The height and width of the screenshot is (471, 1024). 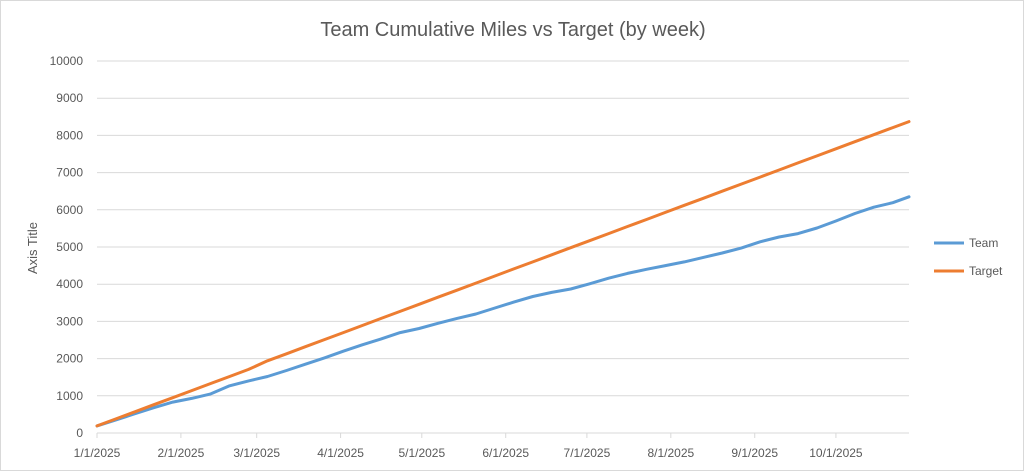 What do you see at coordinates (983, 243) in the screenshot?
I see `legend-label-team: Team` at bounding box center [983, 243].